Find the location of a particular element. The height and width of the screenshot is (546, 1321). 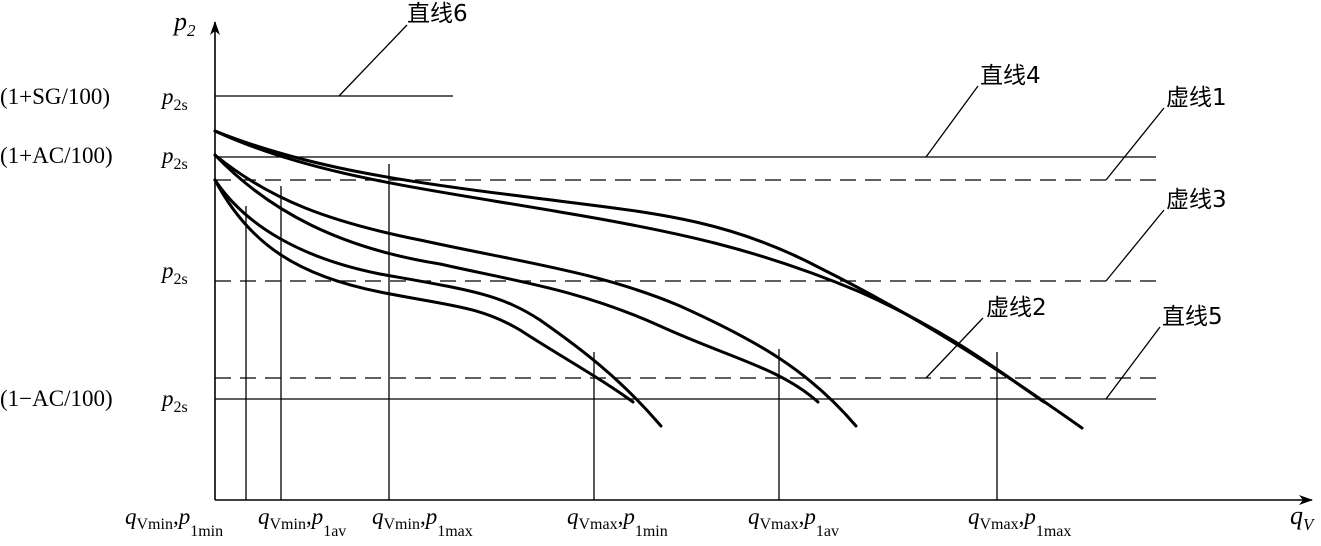

x-tick-label-qvmin-p1av: qVmin,p1av is located at coordinates (302, 522).